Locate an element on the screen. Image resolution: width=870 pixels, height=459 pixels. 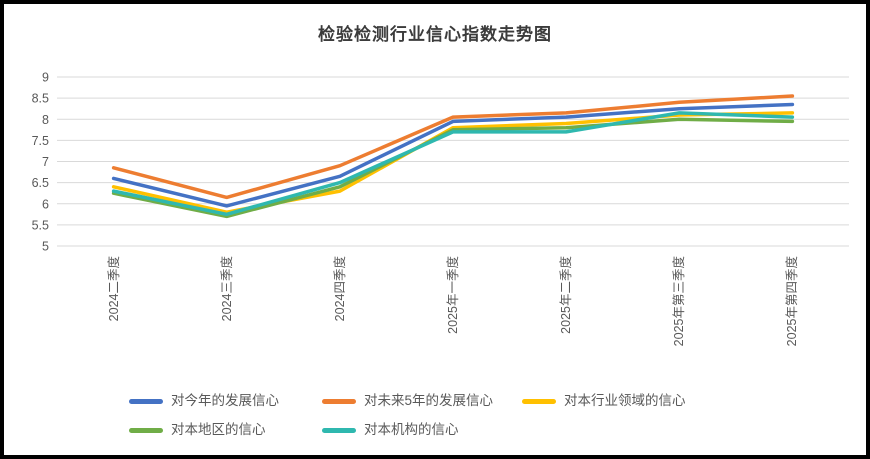
legend-row: 对本地区的信心 对本机构的信心 is located at coordinates (440, 430).